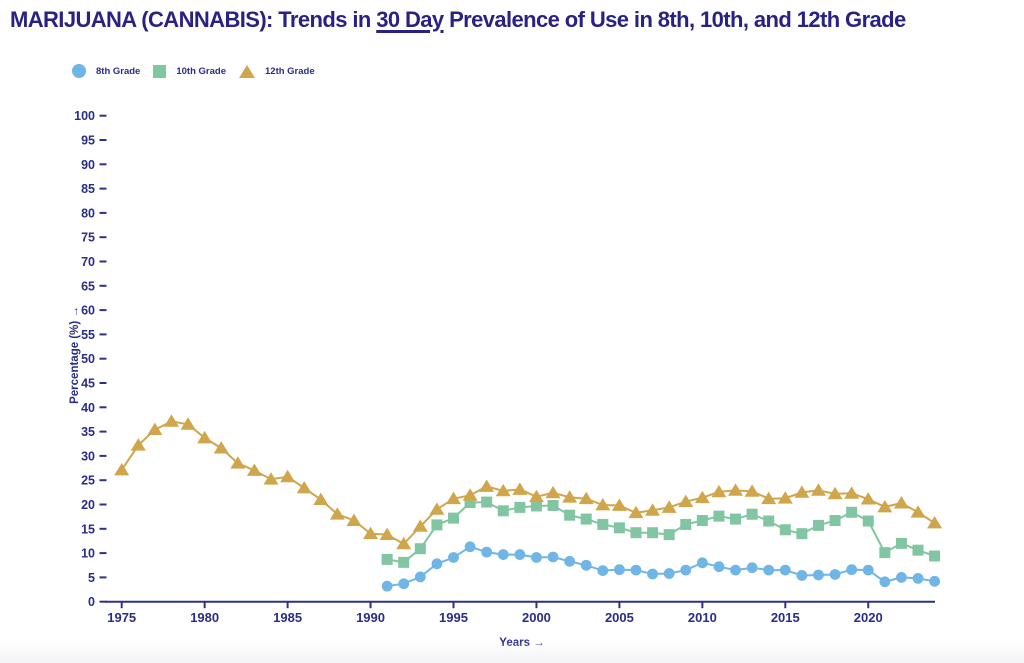 This screenshot has height=663, width=1024. What do you see at coordinates (84, 116) in the screenshot?
I see `y-tick-label: 100` at bounding box center [84, 116].